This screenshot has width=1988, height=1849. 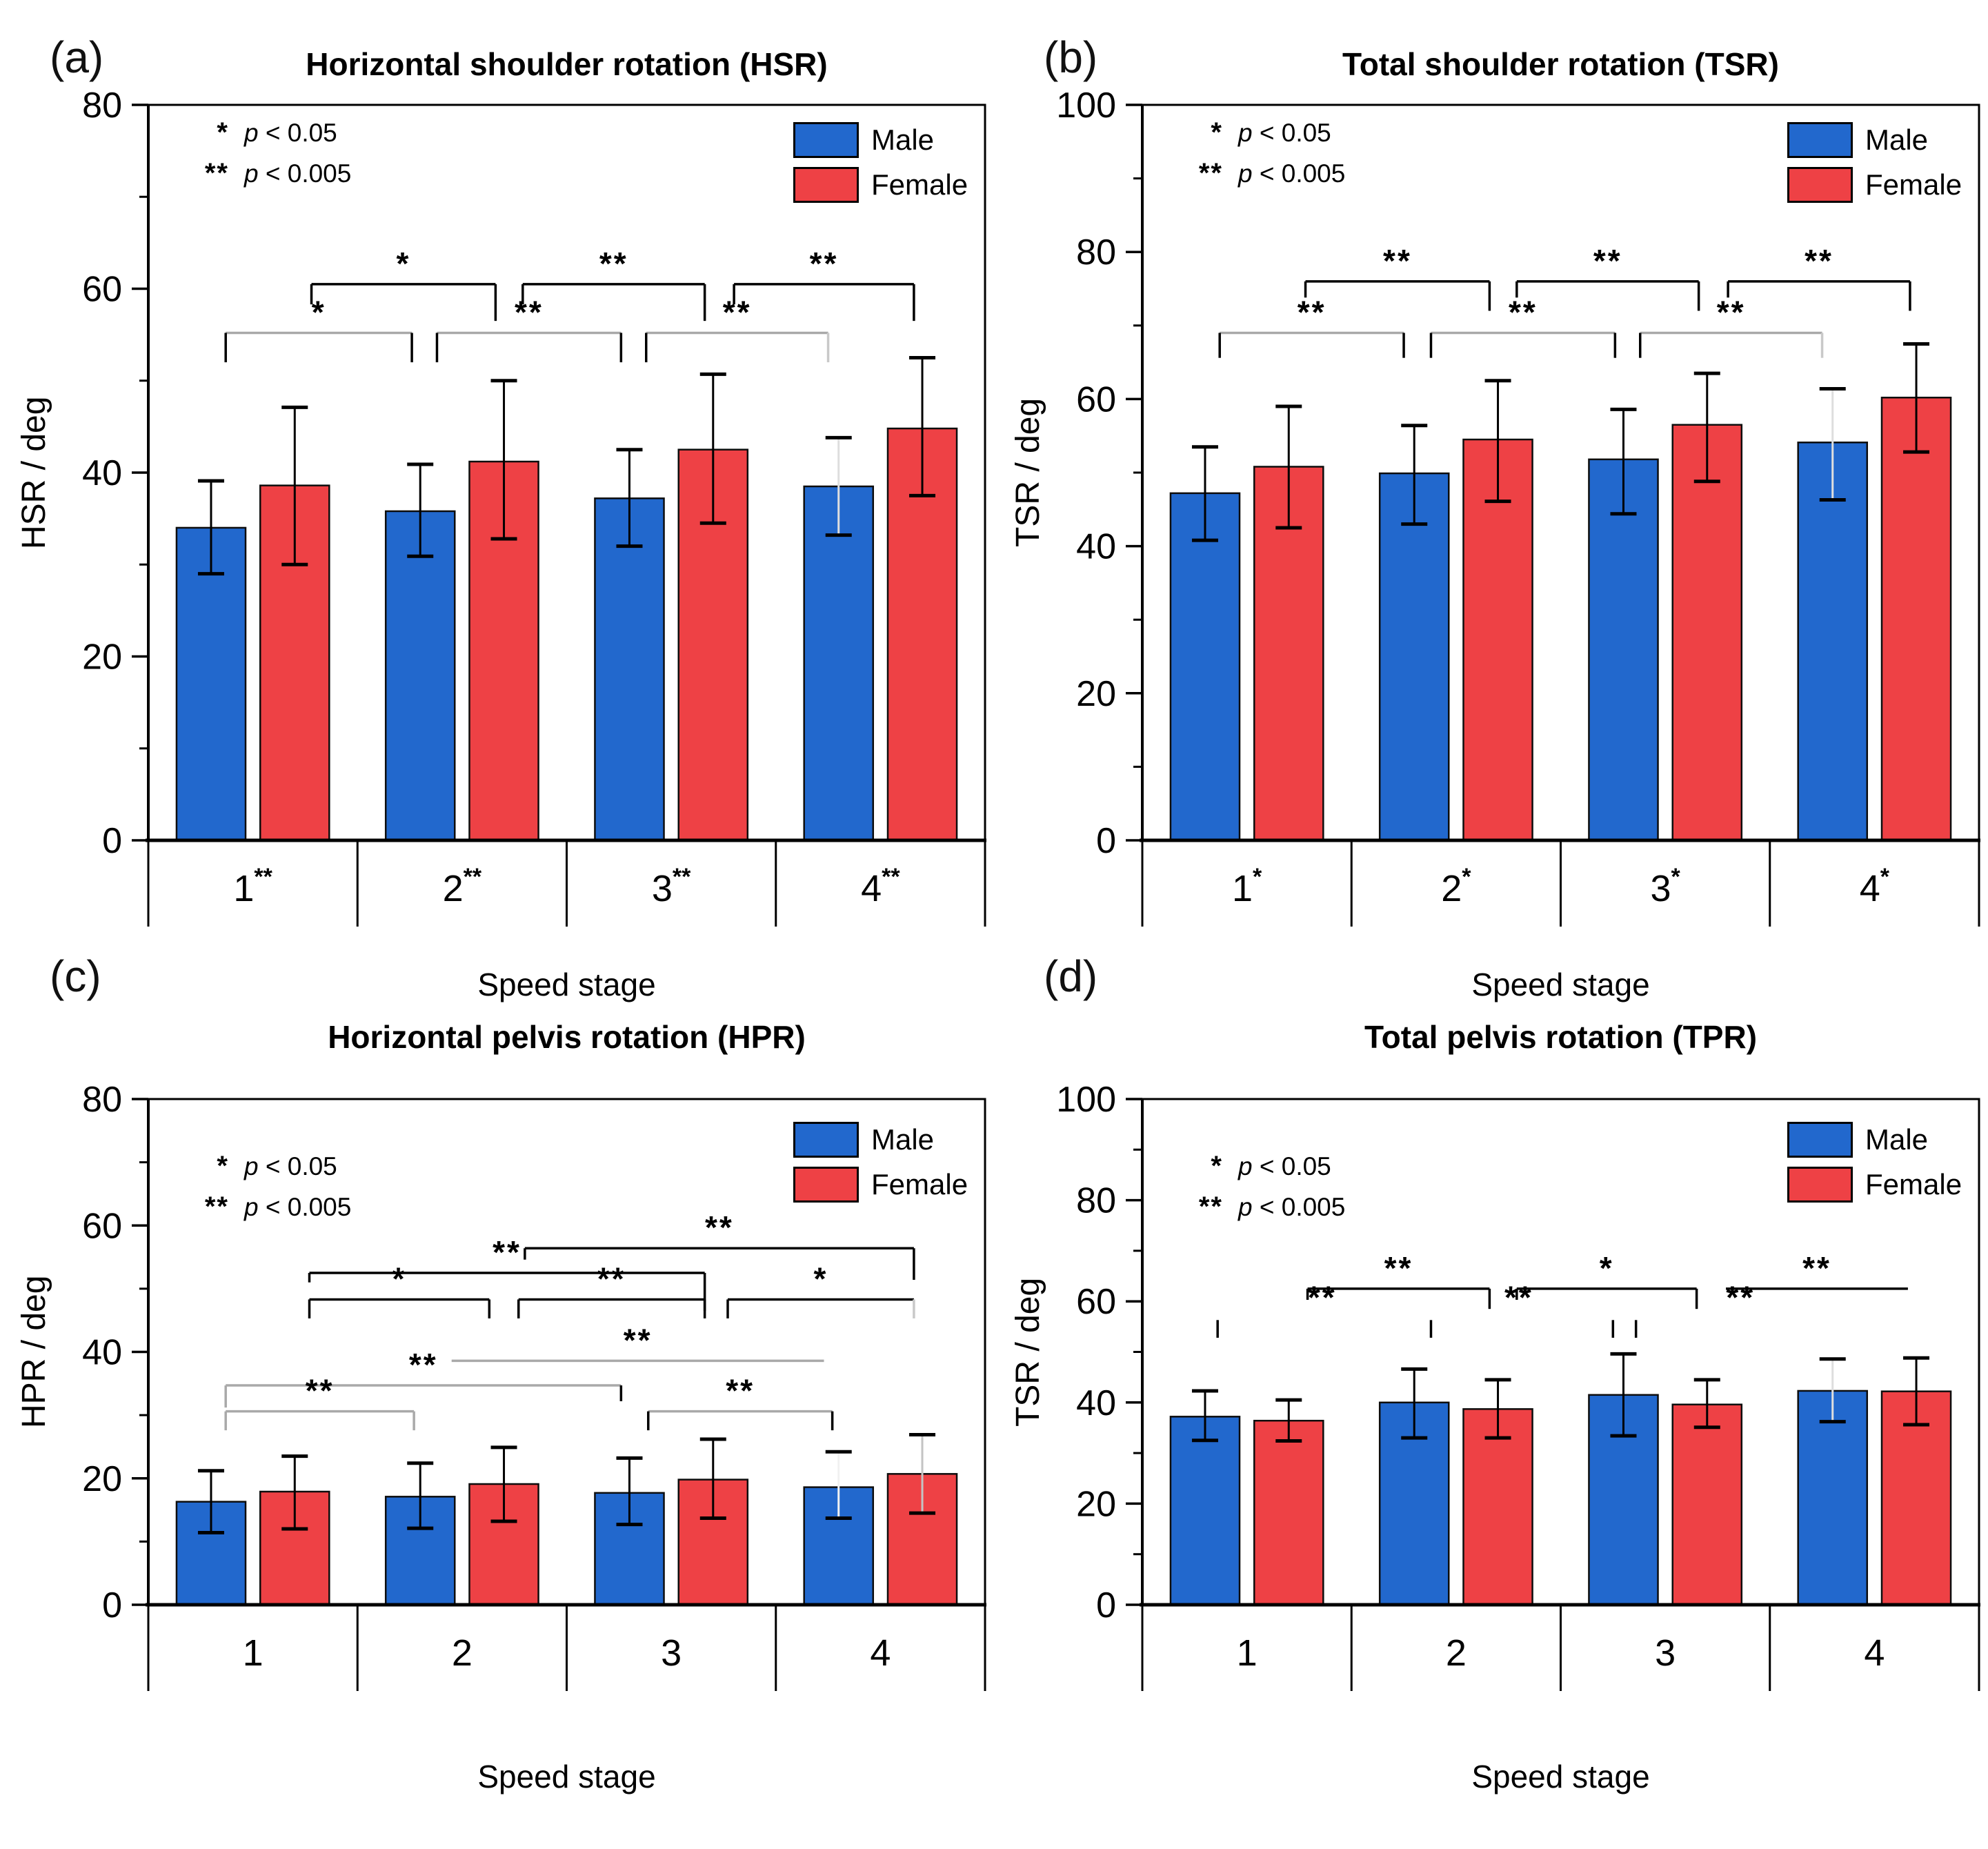 What do you see at coordinates (880, 162) in the screenshot?
I see `panel-a-legend: Male Female` at bounding box center [880, 162].